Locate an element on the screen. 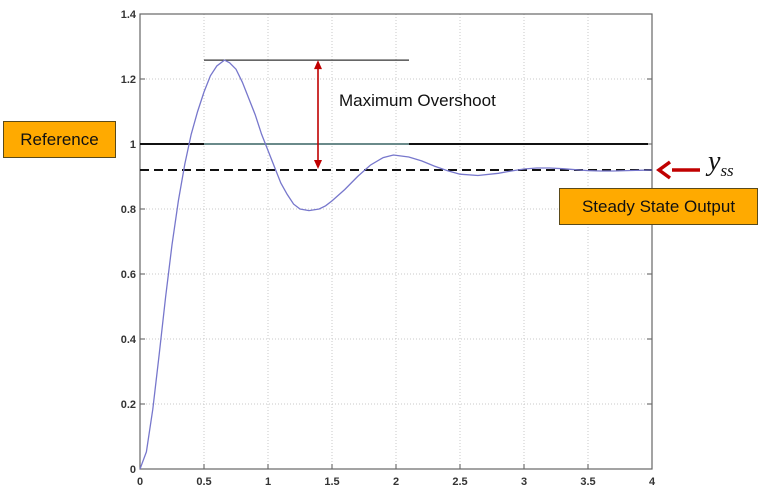 This screenshot has width=768, height=500. y-tick-label: 1.2 is located at coordinates (128, 80).